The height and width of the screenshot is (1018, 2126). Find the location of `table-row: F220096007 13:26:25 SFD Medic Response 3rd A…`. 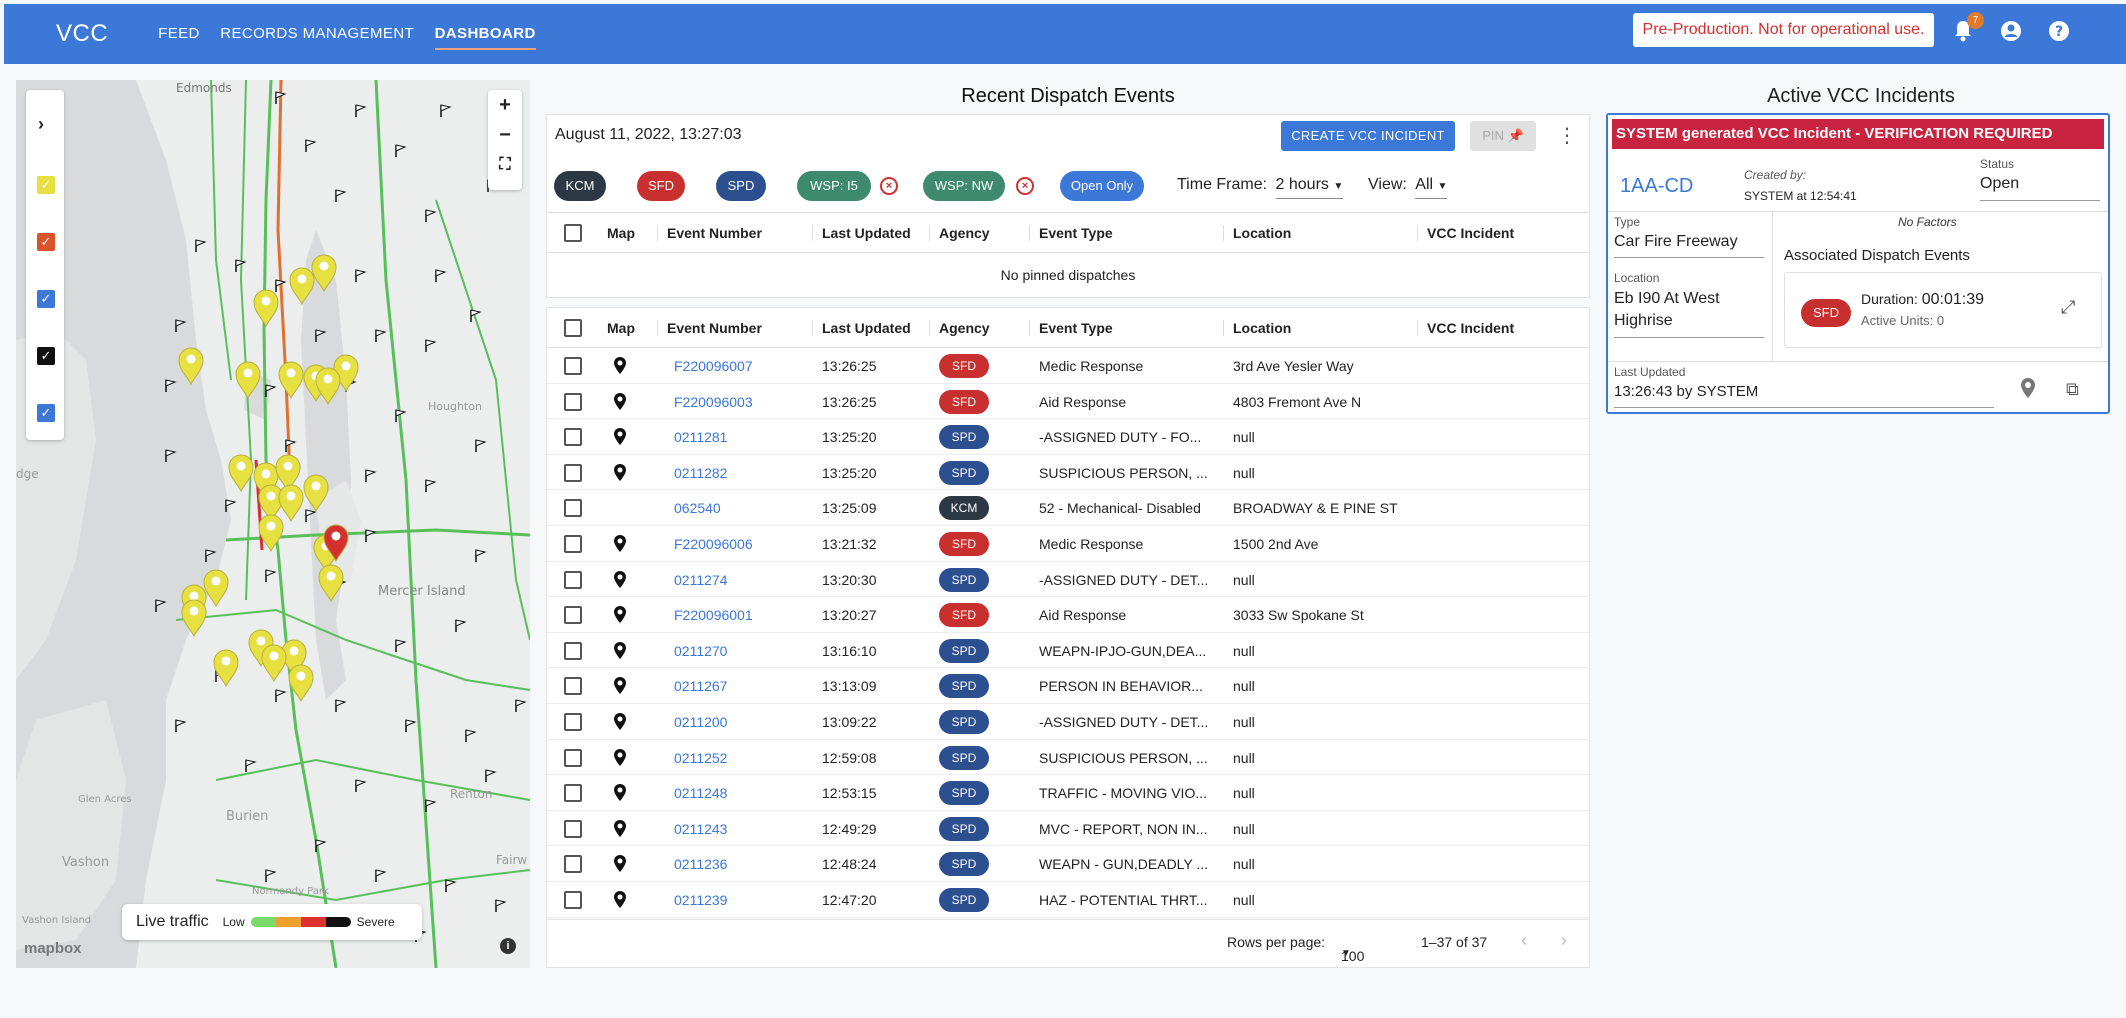

table-row: F220096007 13:26:25 SFD Medic Response 3rd A… is located at coordinates (1068, 366).